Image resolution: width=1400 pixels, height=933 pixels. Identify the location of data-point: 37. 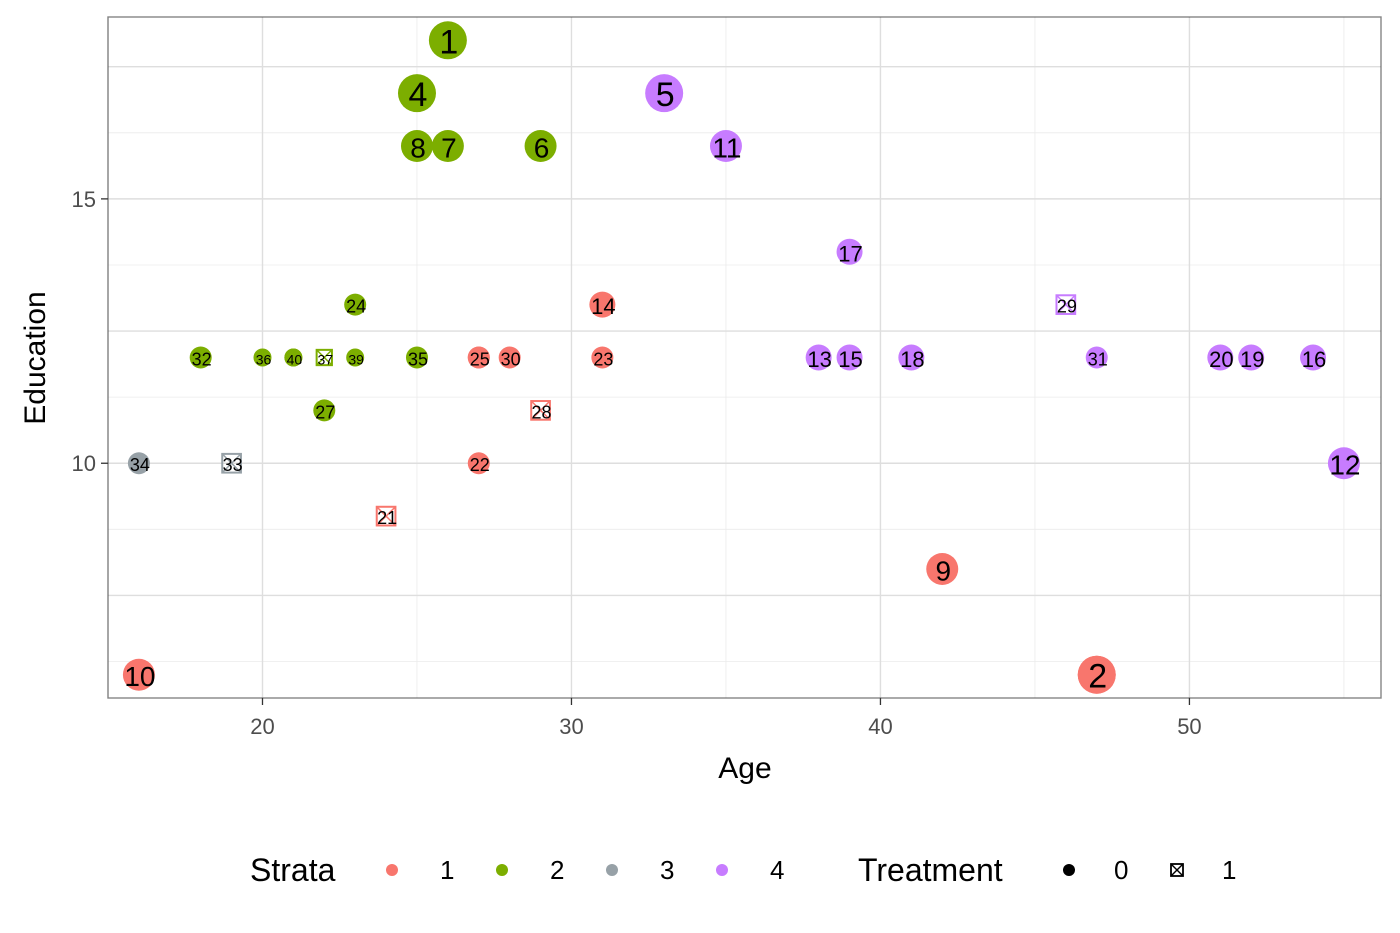
(324, 358).